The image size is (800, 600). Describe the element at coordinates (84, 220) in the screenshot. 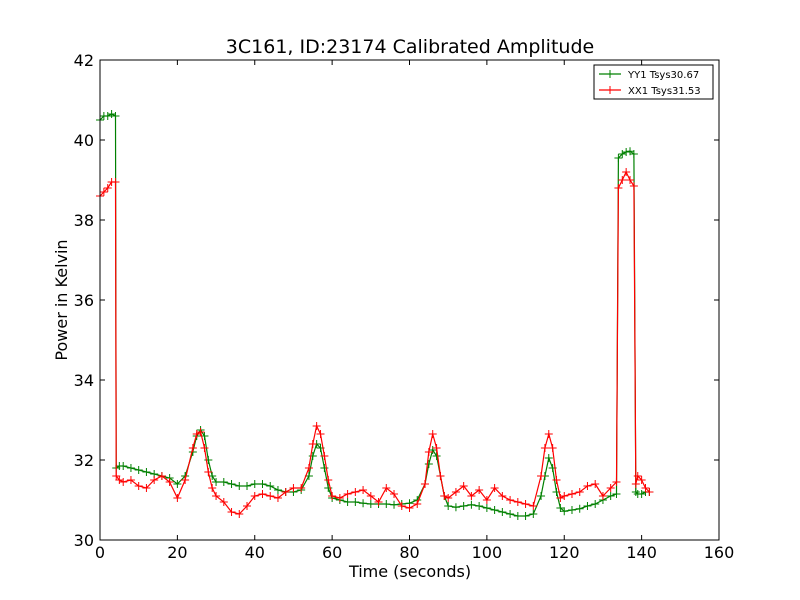

I see `y-tick-label: 38` at that location.